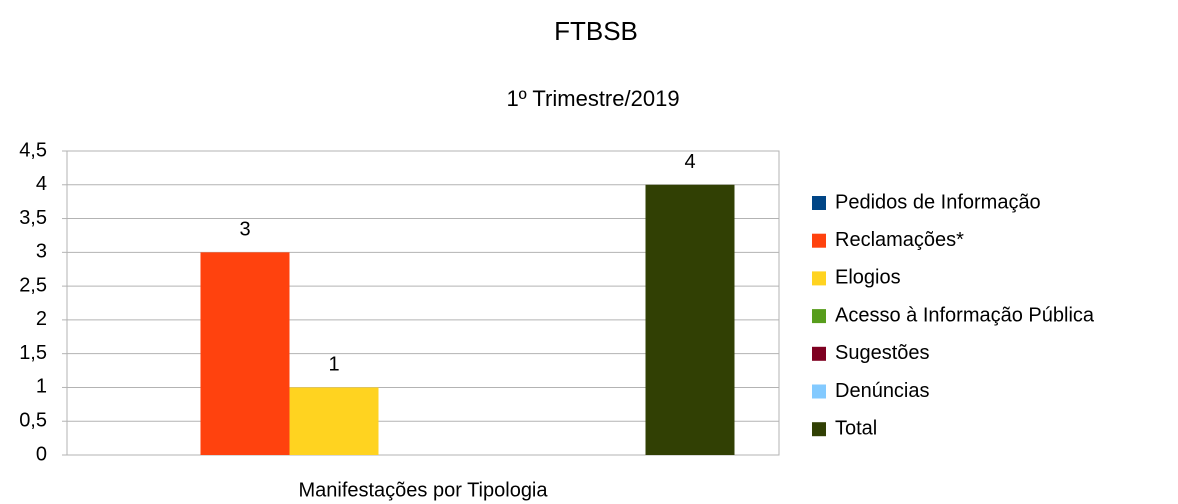 The width and height of the screenshot is (1178, 504). I want to click on y-tick-label: 2,5, so click(33, 285).